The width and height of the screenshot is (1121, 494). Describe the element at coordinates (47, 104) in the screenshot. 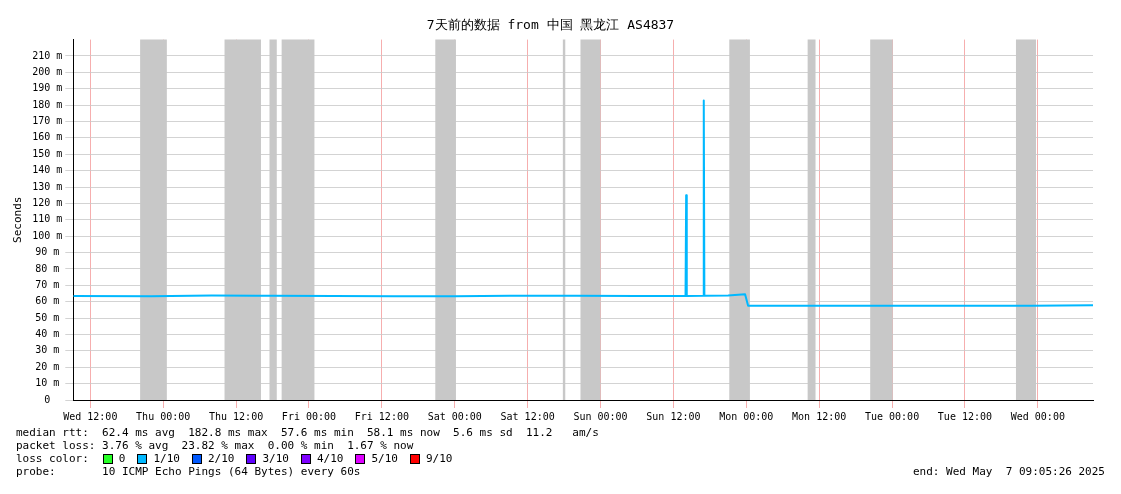

I see `y-tick-label: 180 m` at that location.